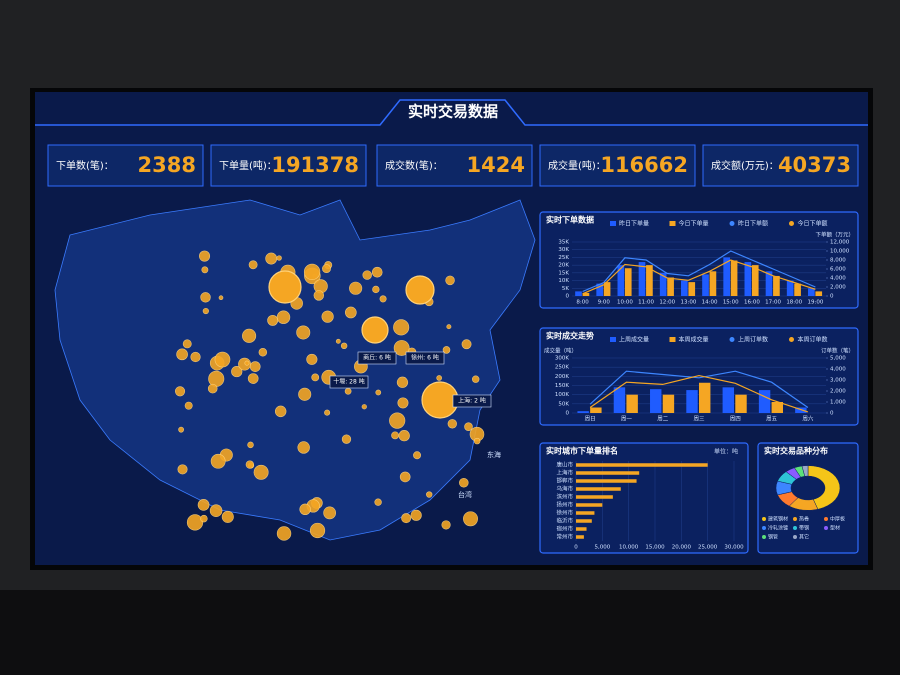 This screenshot has width=900, height=675. What do you see at coordinates (753, 340) in the screenshot?
I see `legend-label: 上周订单数` at bounding box center [753, 340].